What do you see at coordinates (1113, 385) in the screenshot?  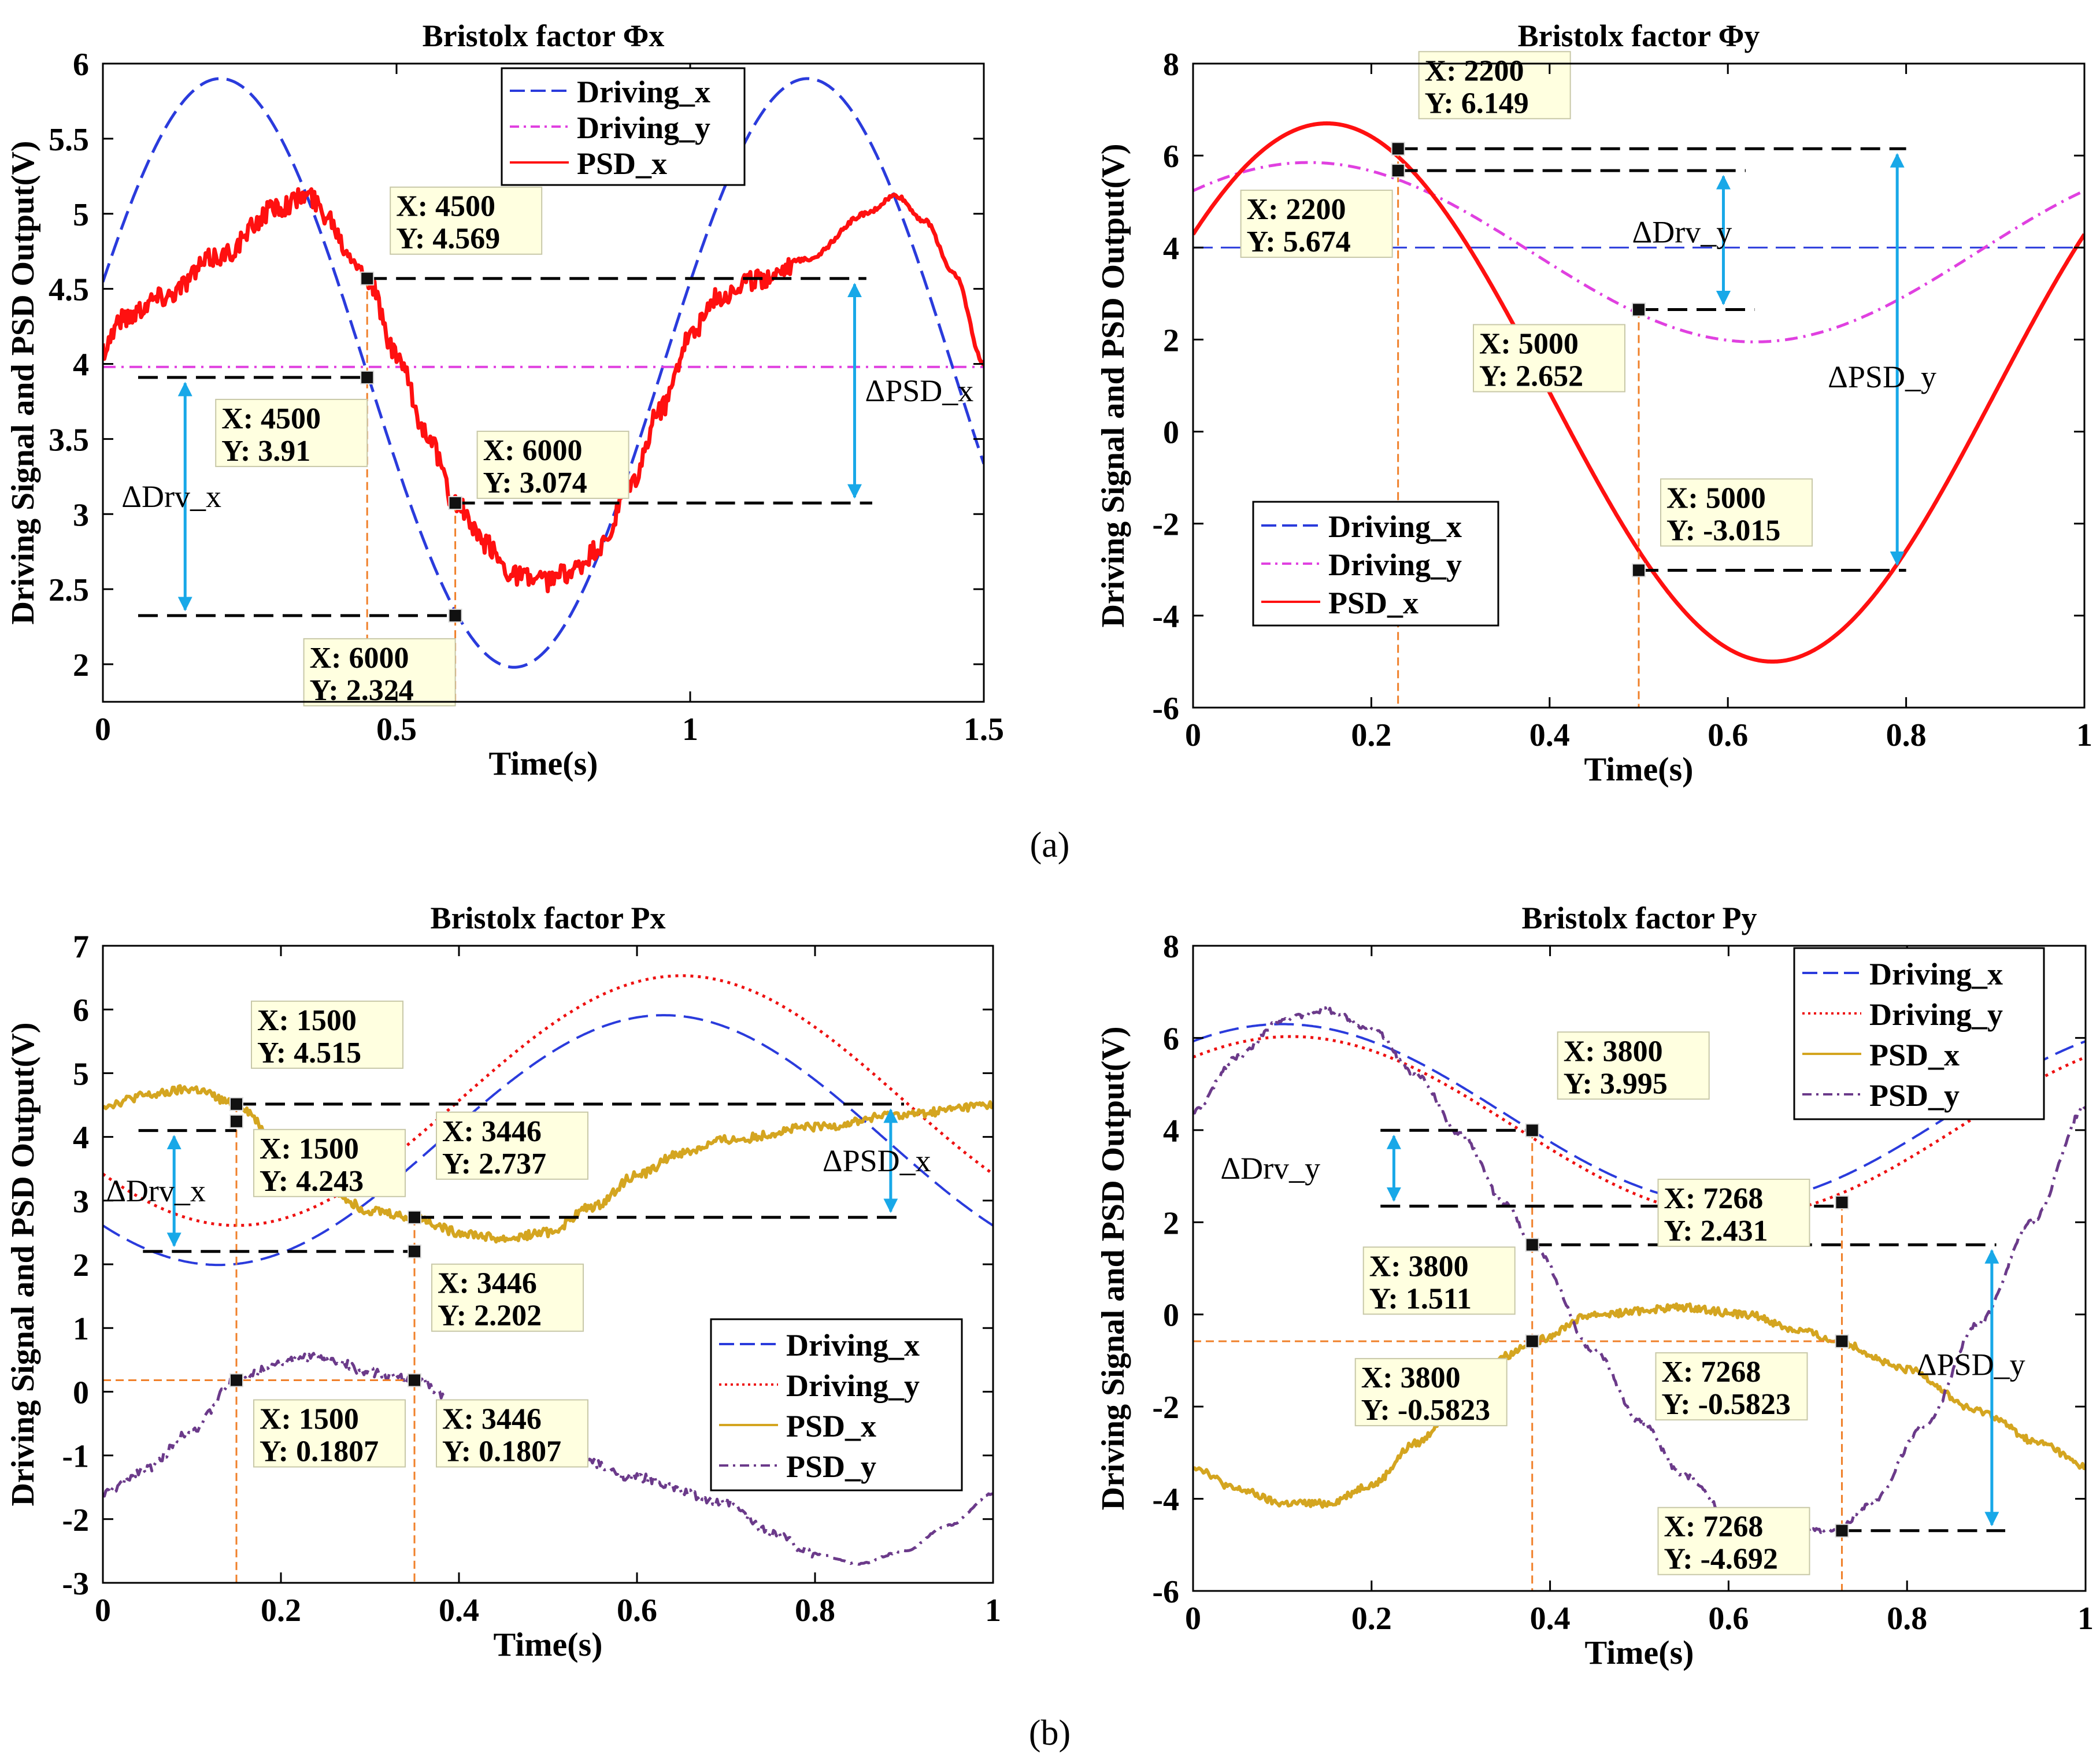 I see `y-axis-label: Driving Signal and PSD Output(V)` at bounding box center [1113, 385].